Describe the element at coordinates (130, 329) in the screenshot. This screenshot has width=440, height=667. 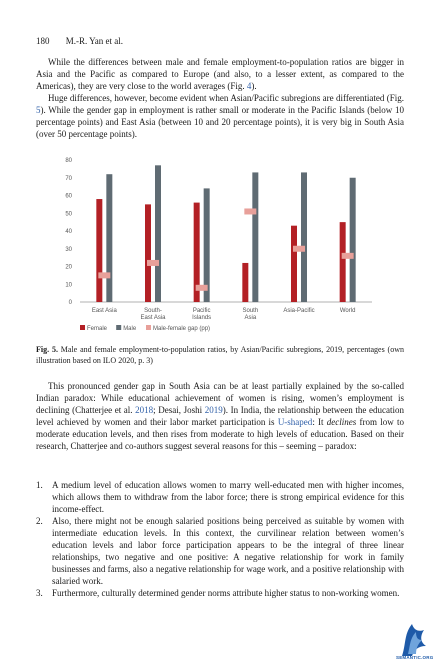
I see `legend-label: Male` at that location.